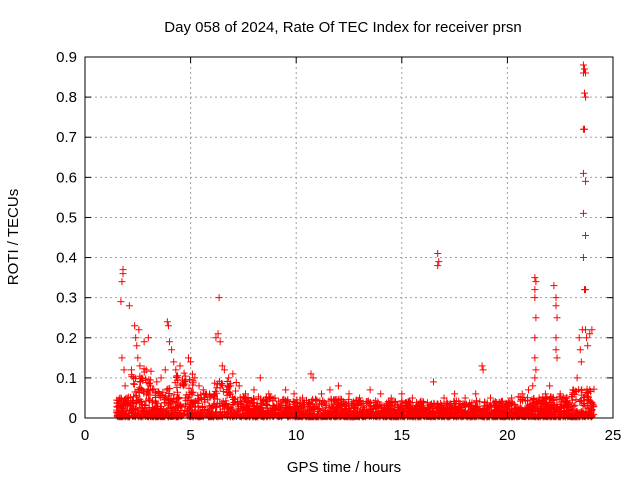 This screenshot has width=640, height=480. What do you see at coordinates (66, 378) in the screenshot?
I see `y-tick-label: 0.1` at bounding box center [66, 378].